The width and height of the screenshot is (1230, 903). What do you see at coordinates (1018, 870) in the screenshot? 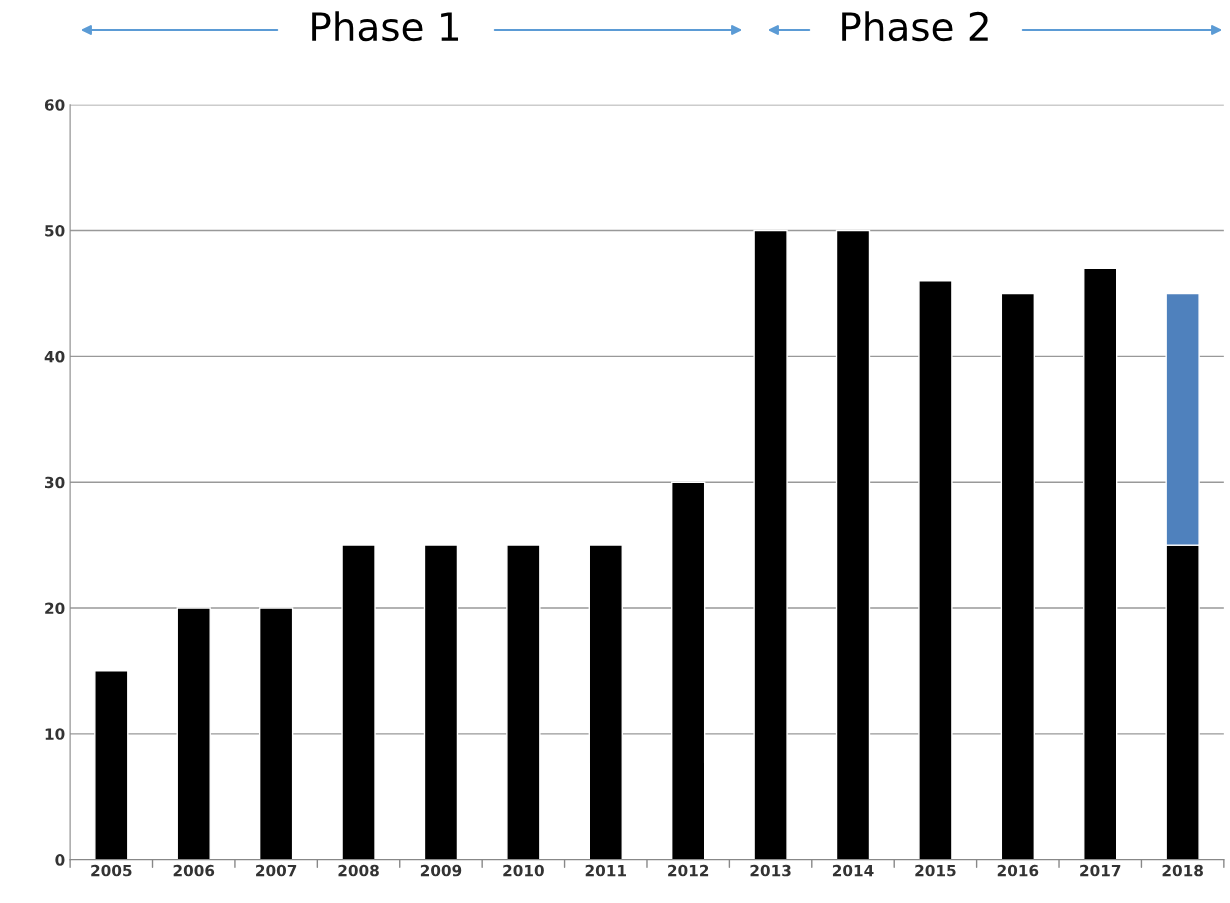
I see `x-tick-label: 2016` at bounding box center [1018, 870].